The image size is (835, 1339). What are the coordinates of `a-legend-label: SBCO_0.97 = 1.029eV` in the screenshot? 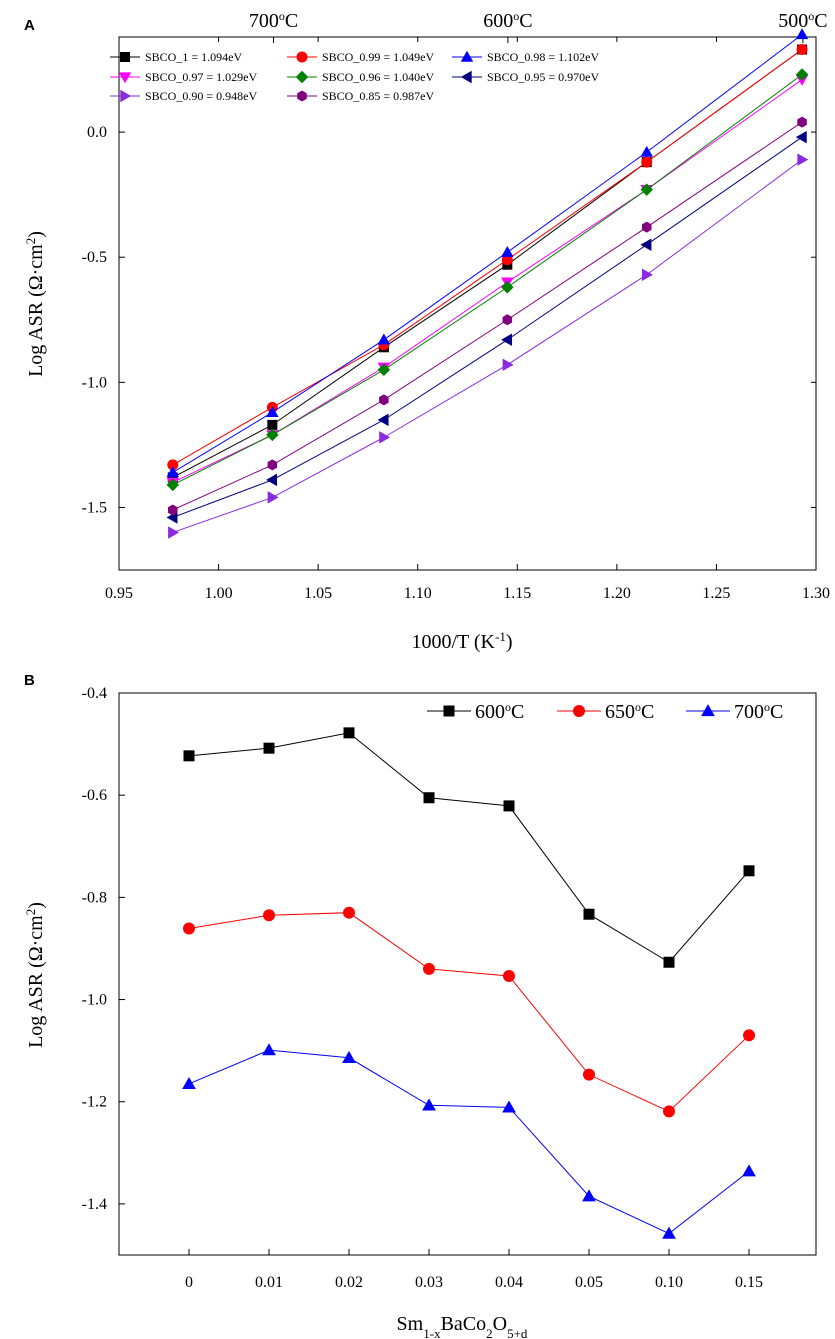 It's located at (201, 77).